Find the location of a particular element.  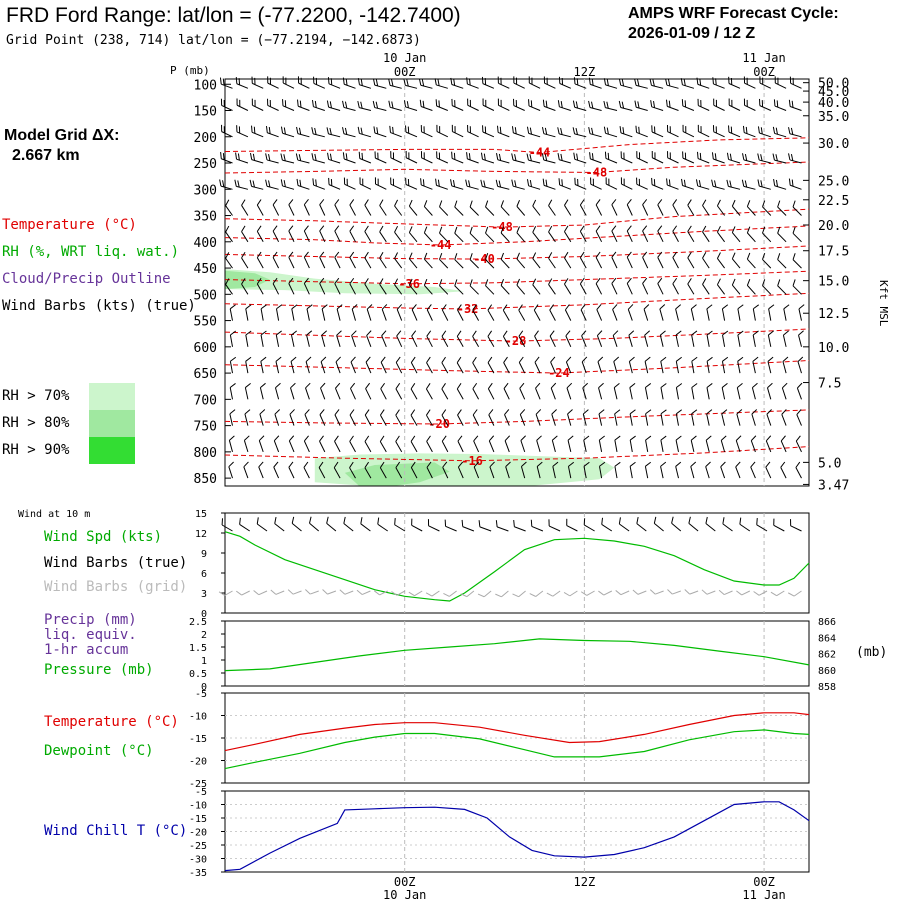

wind-barb-p150-t23-staff is located at coordinates (580, 108).